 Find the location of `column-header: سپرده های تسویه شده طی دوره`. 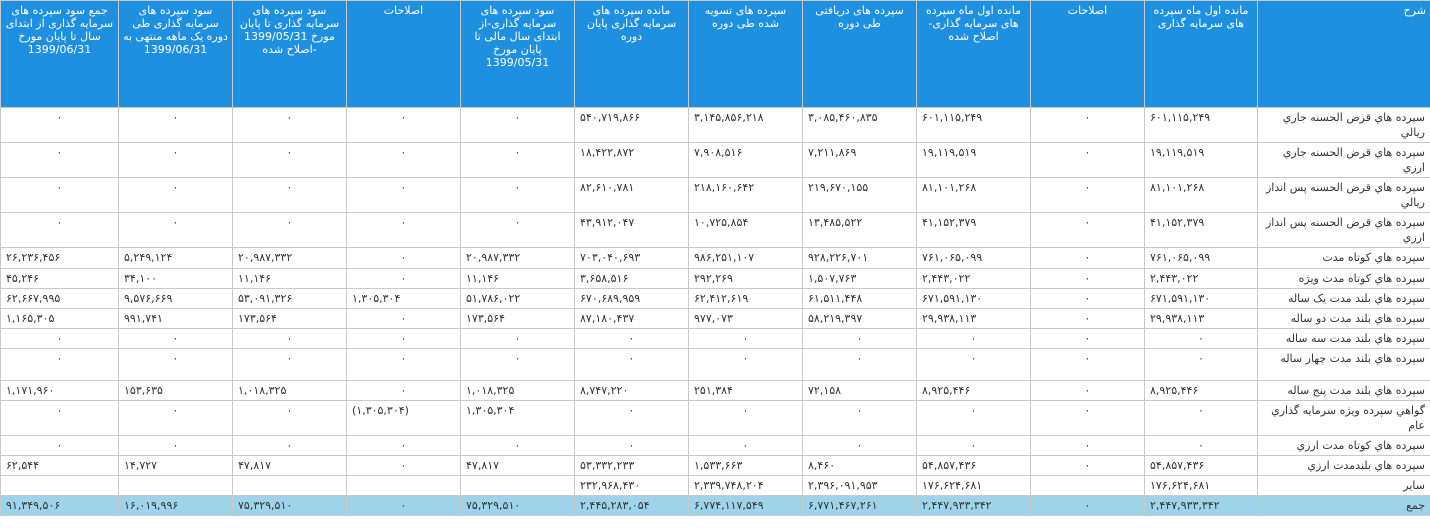

column-header: سپرده های تسویه شده طی دوره is located at coordinates (745, 54).